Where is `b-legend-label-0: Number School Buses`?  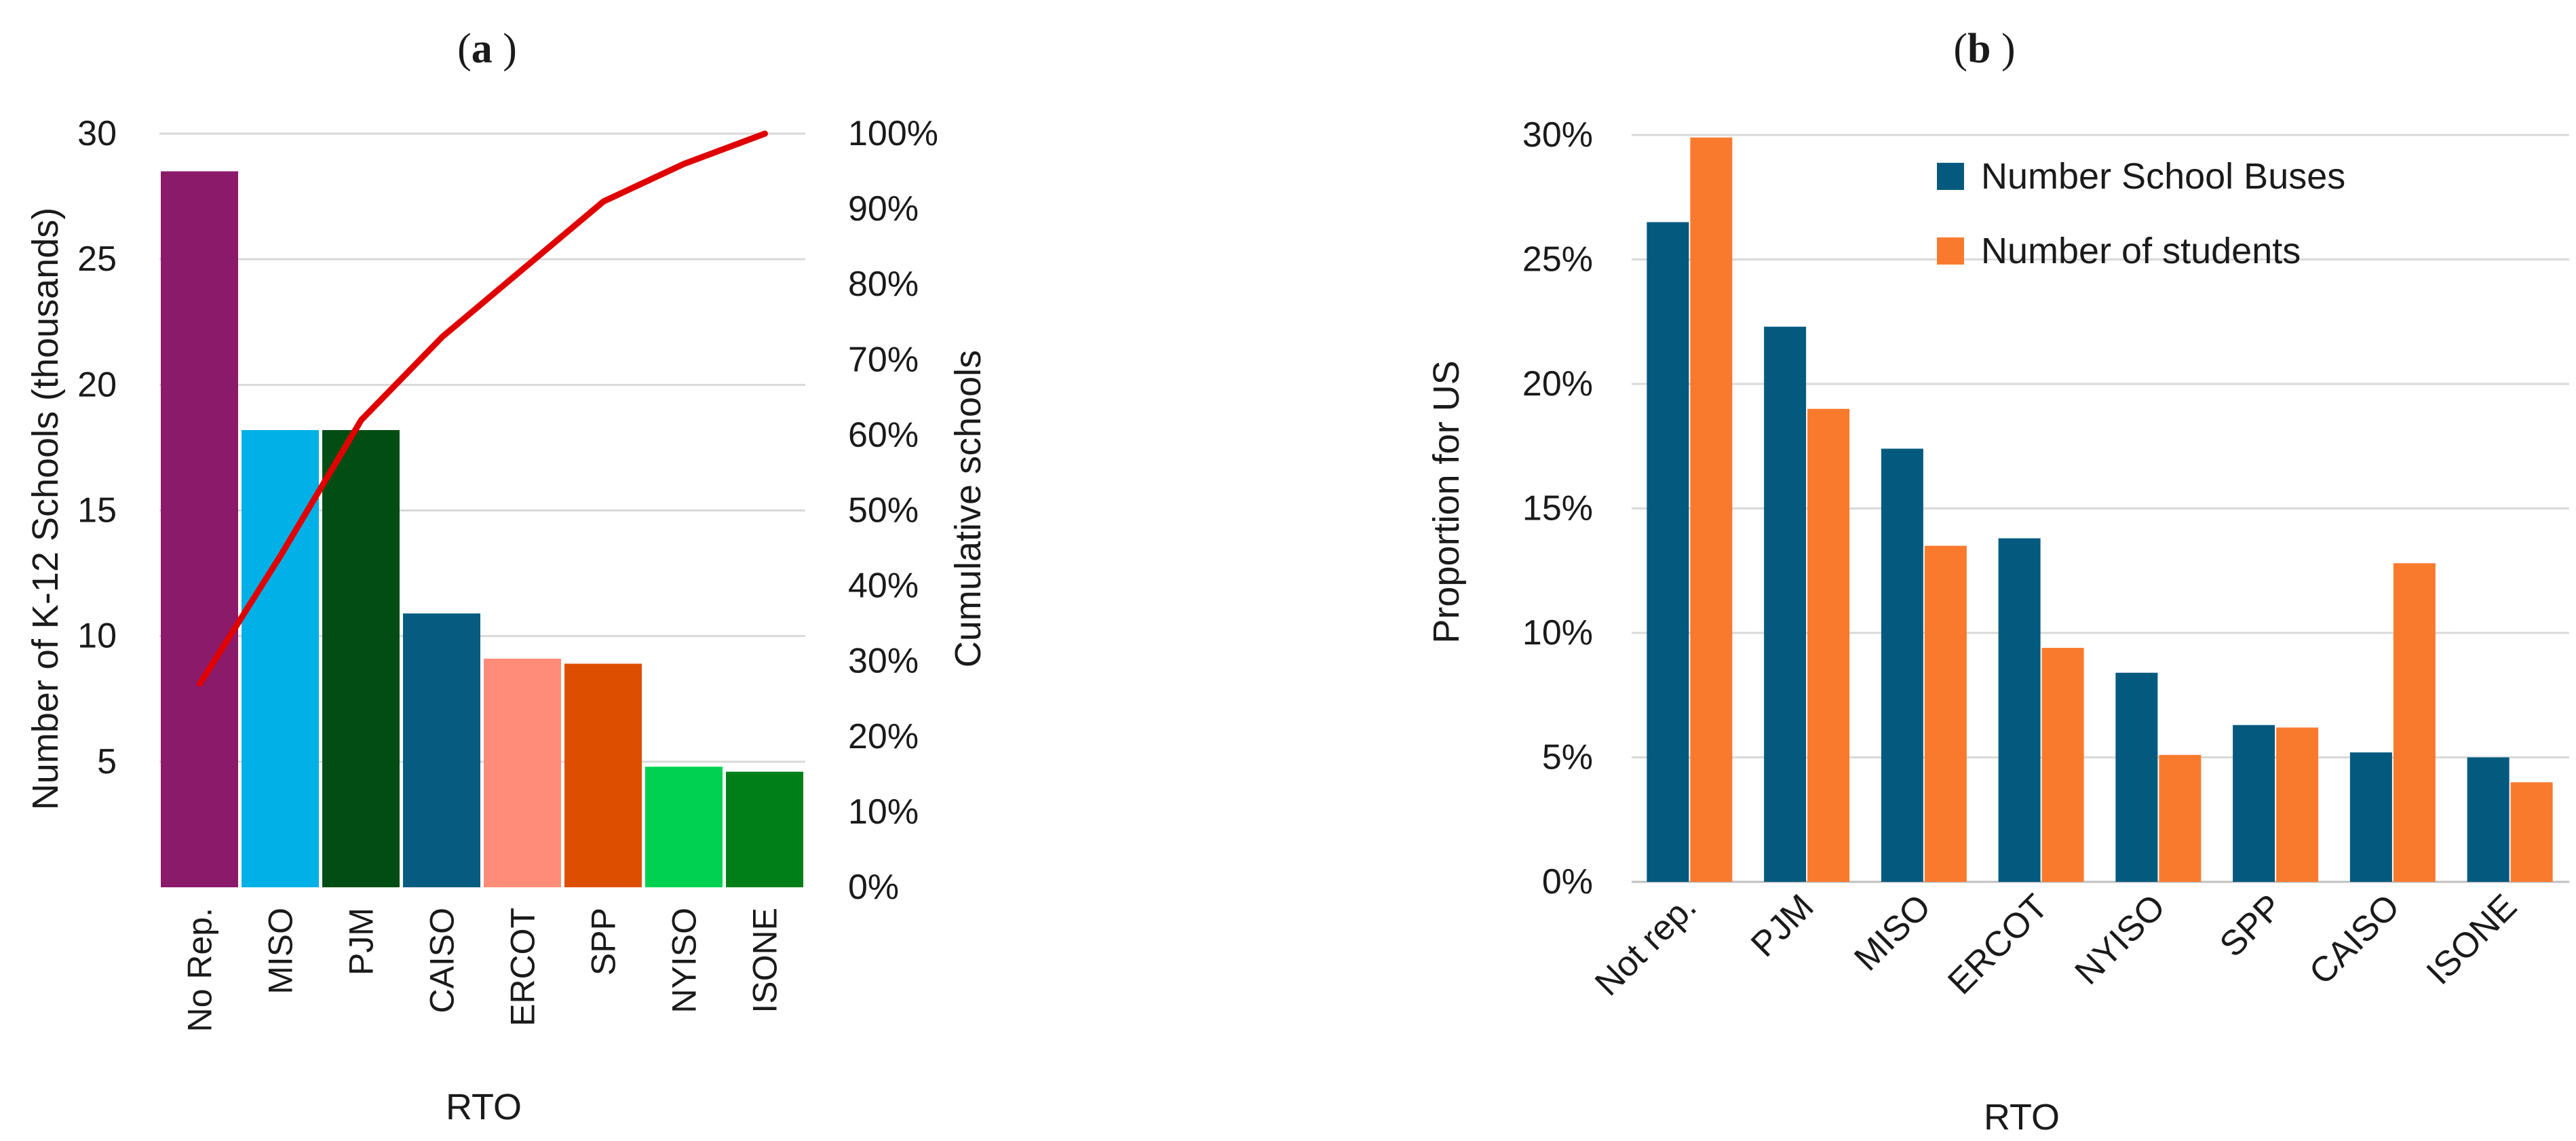 b-legend-label-0: Number School Buses is located at coordinates (2163, 176).